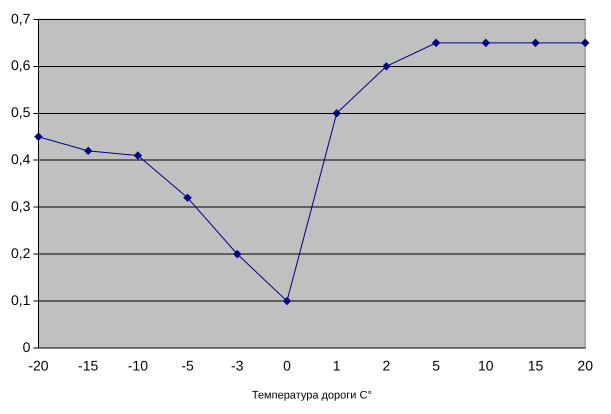 The width and height of the screenshot is (611, 414). Describe the element at coordinates (486, 365) in the screenshot. I see `x-tick-label: 10` at that location.